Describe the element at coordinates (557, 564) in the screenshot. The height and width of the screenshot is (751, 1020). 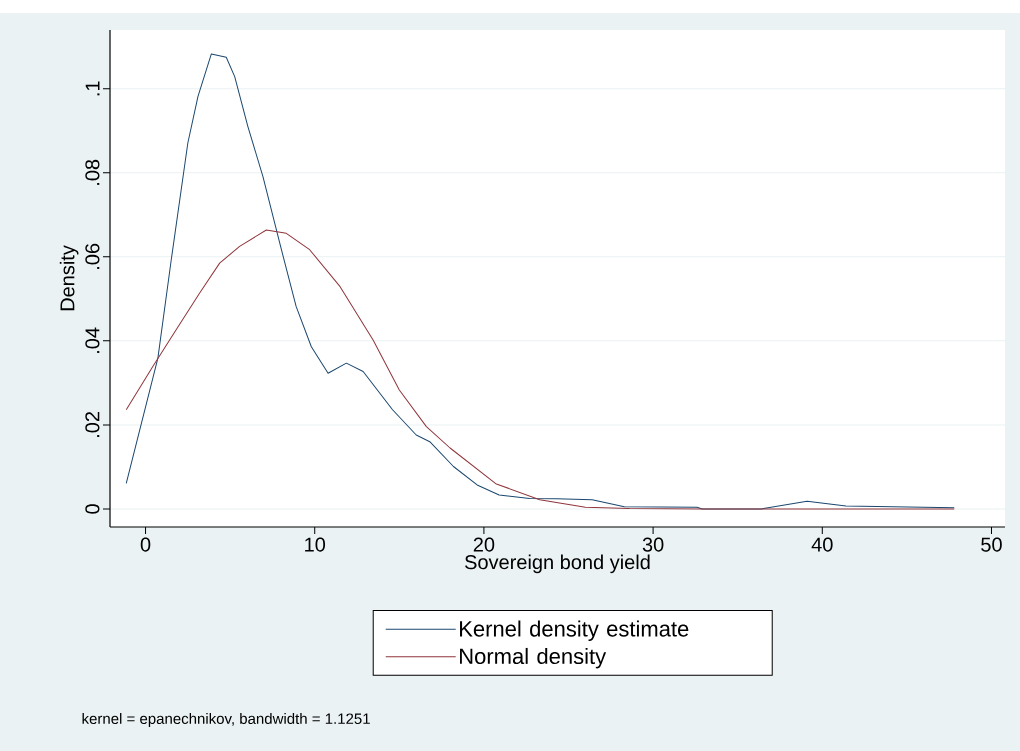
I see `x-axis-title: Sovereign bond yield` at that location.